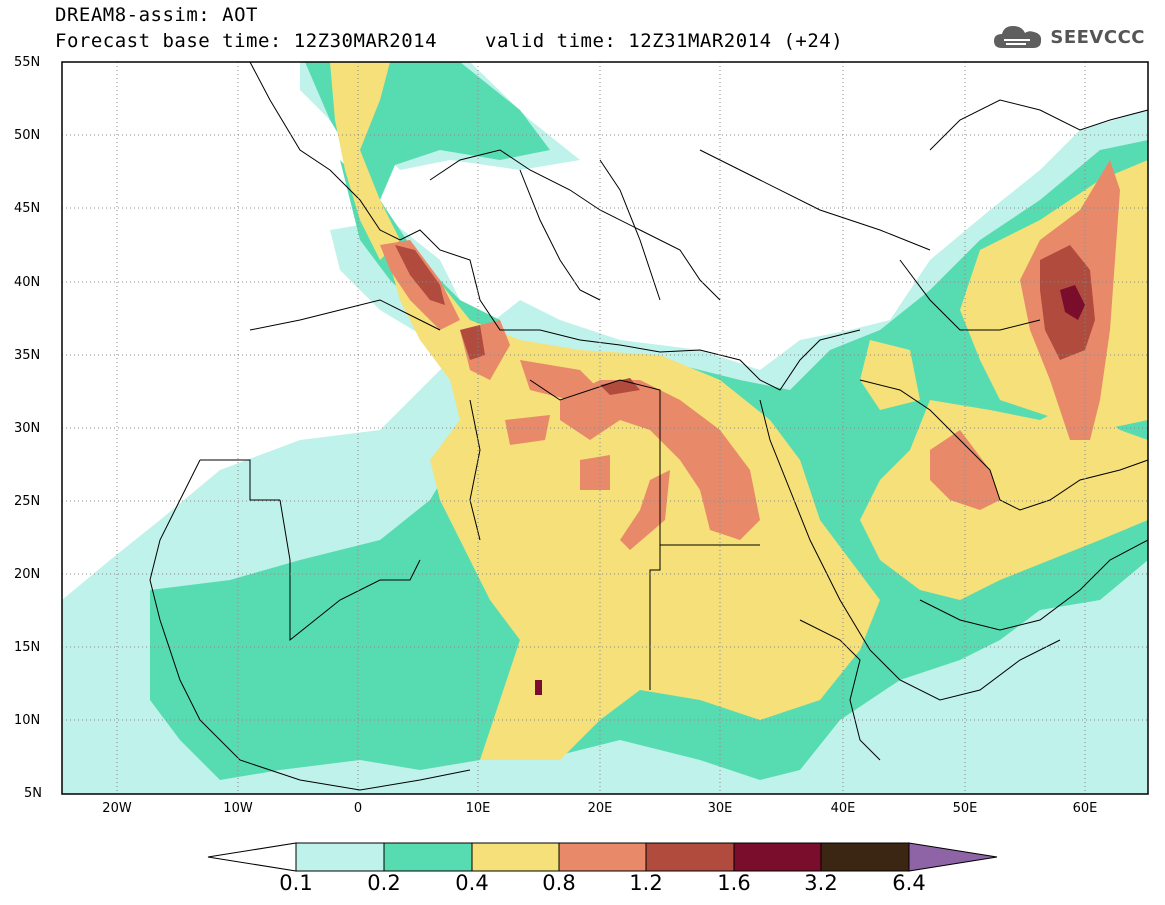 The image size is (1165, 905). I want to click on logo-text: SEEVCCC, so click(1097, 37).